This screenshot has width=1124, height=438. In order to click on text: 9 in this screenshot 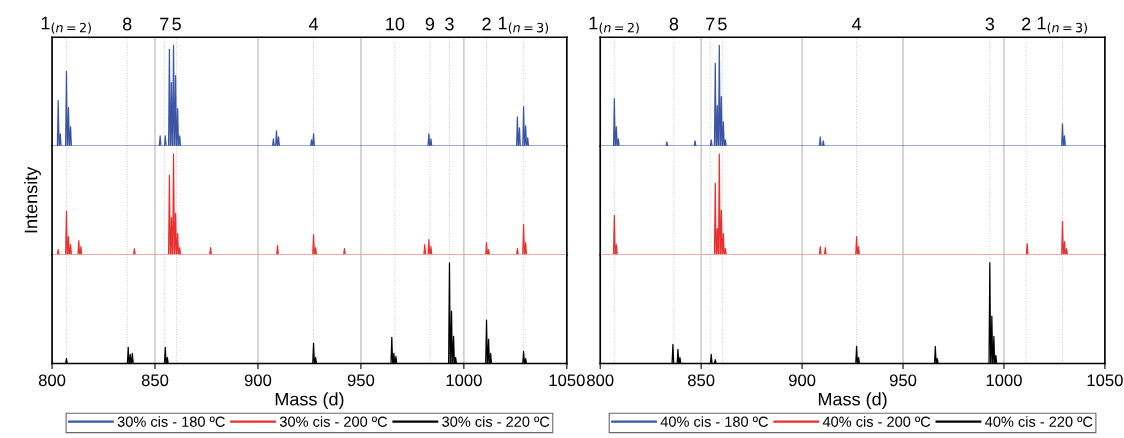, I will do `click(430, 24)`.